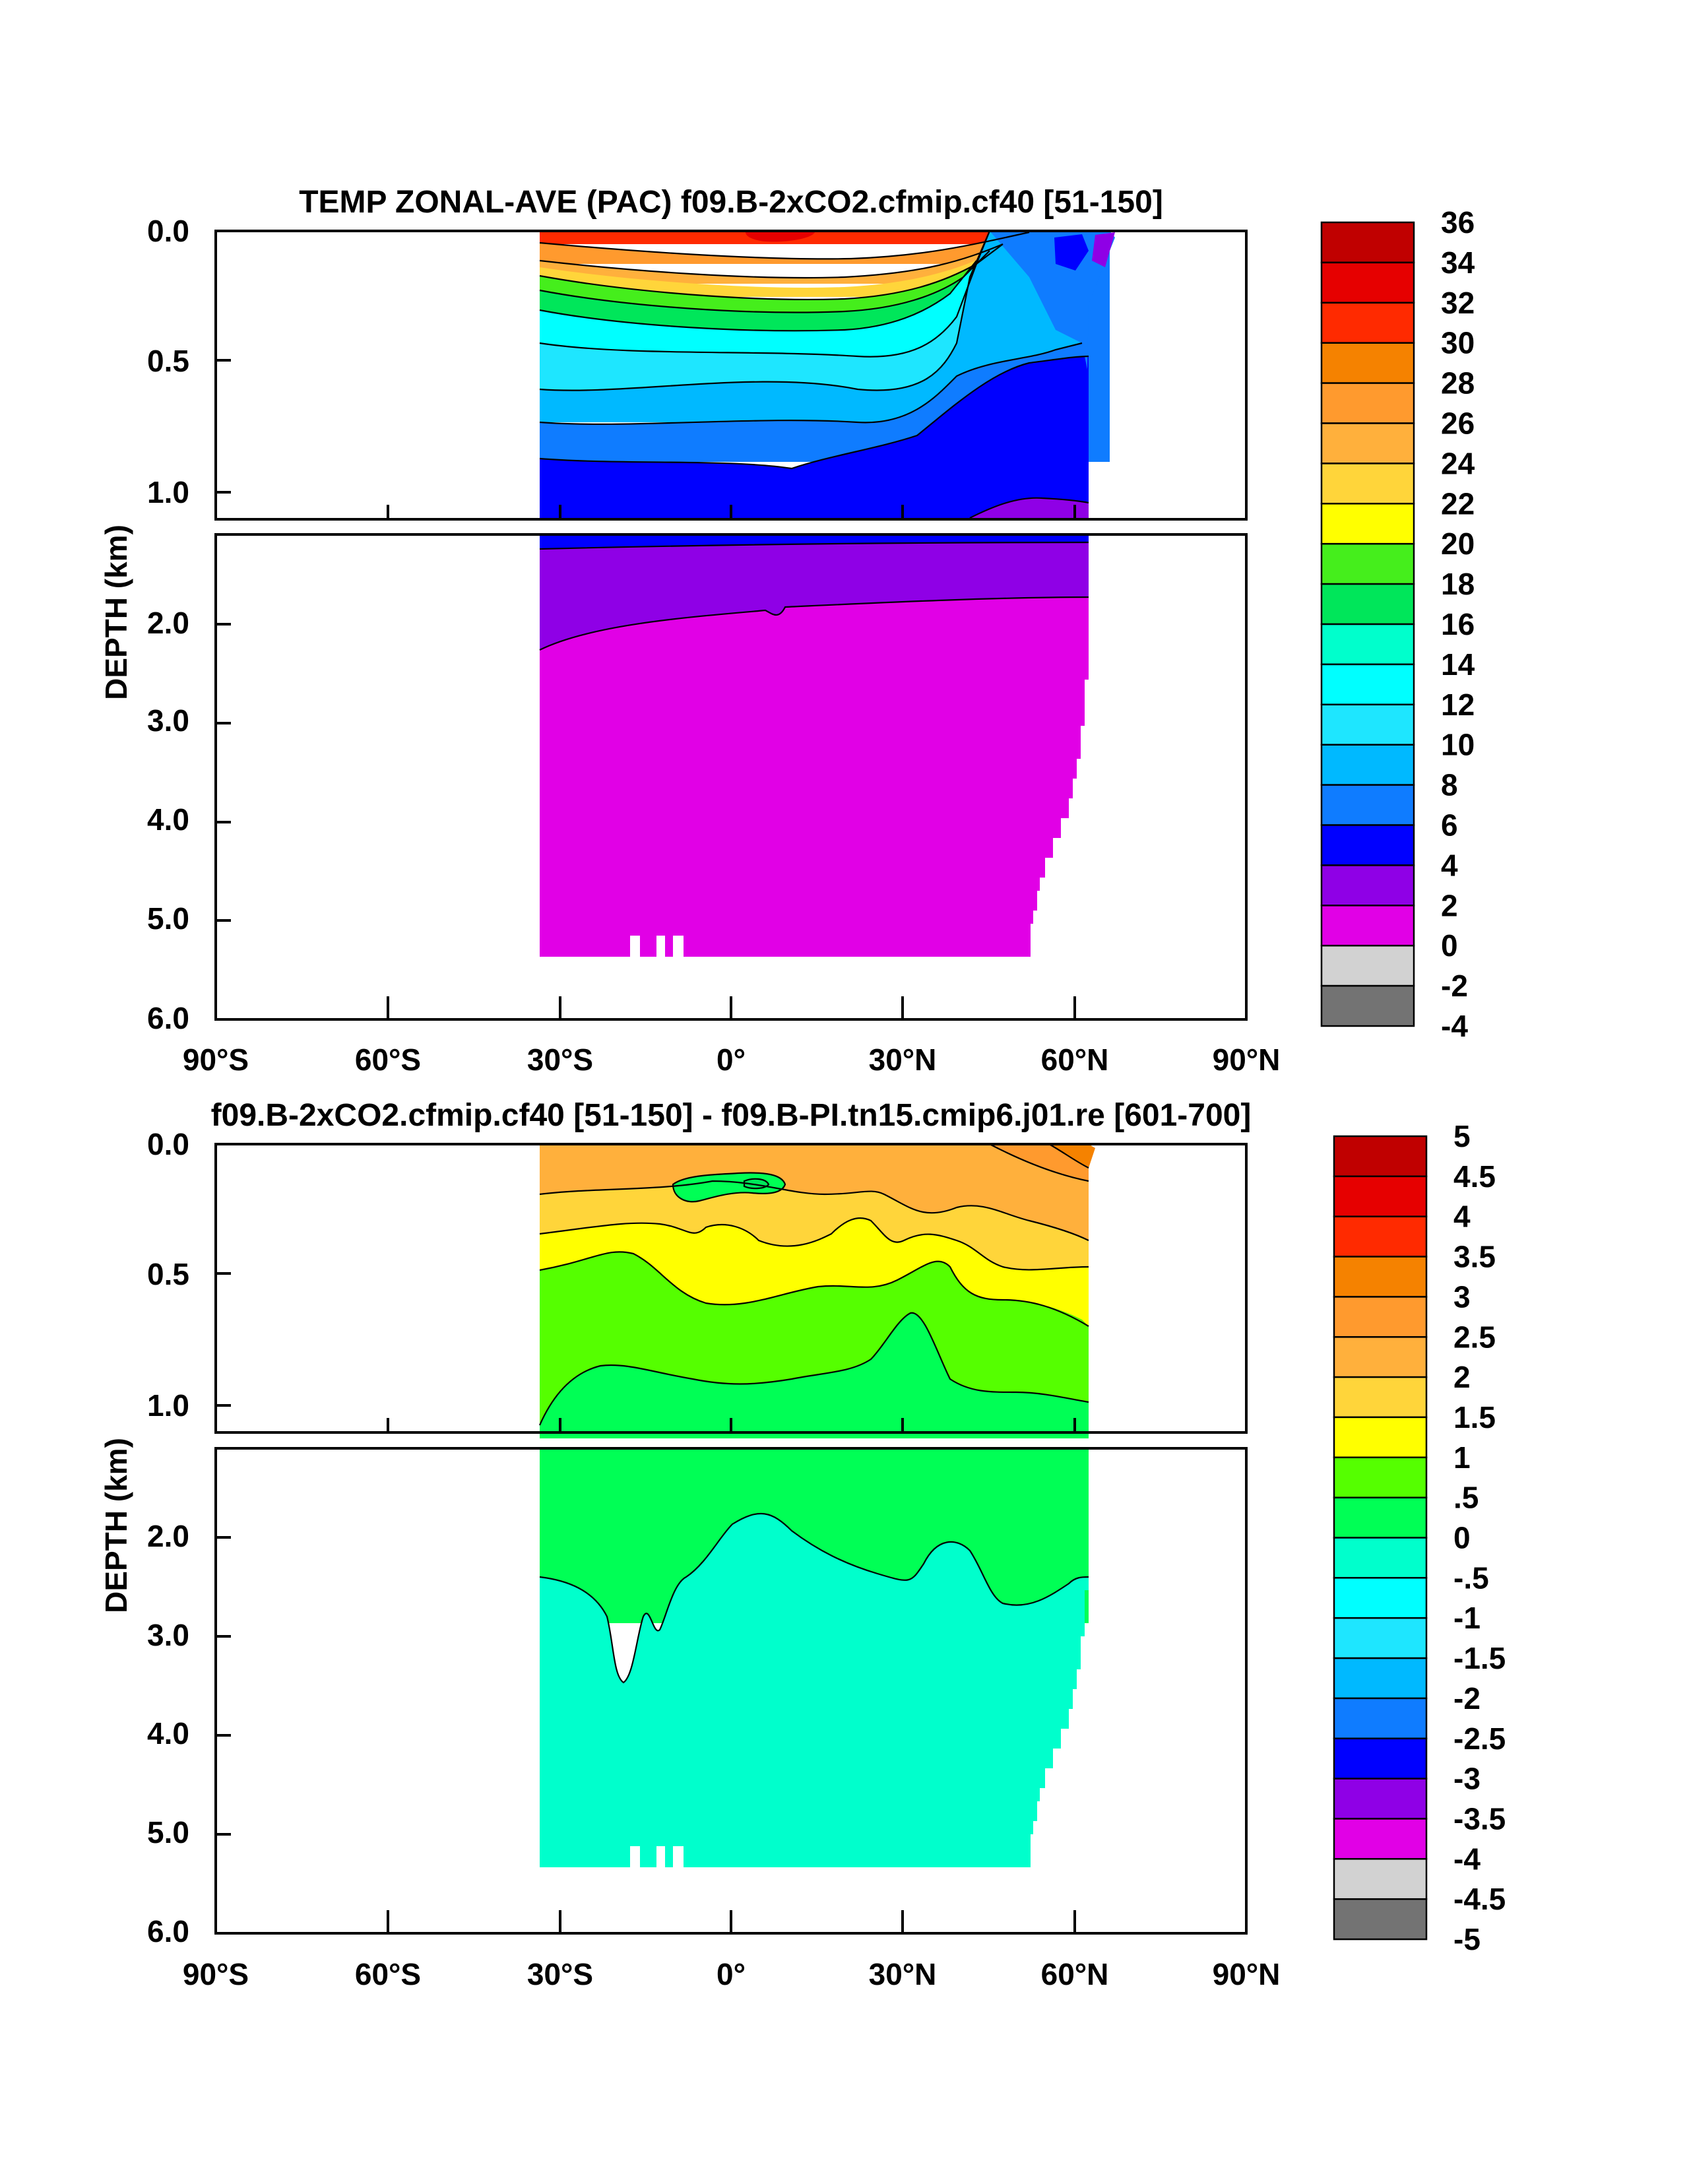  I want to click on ytick-bottom-6: 5.0, so click(168, 1832).